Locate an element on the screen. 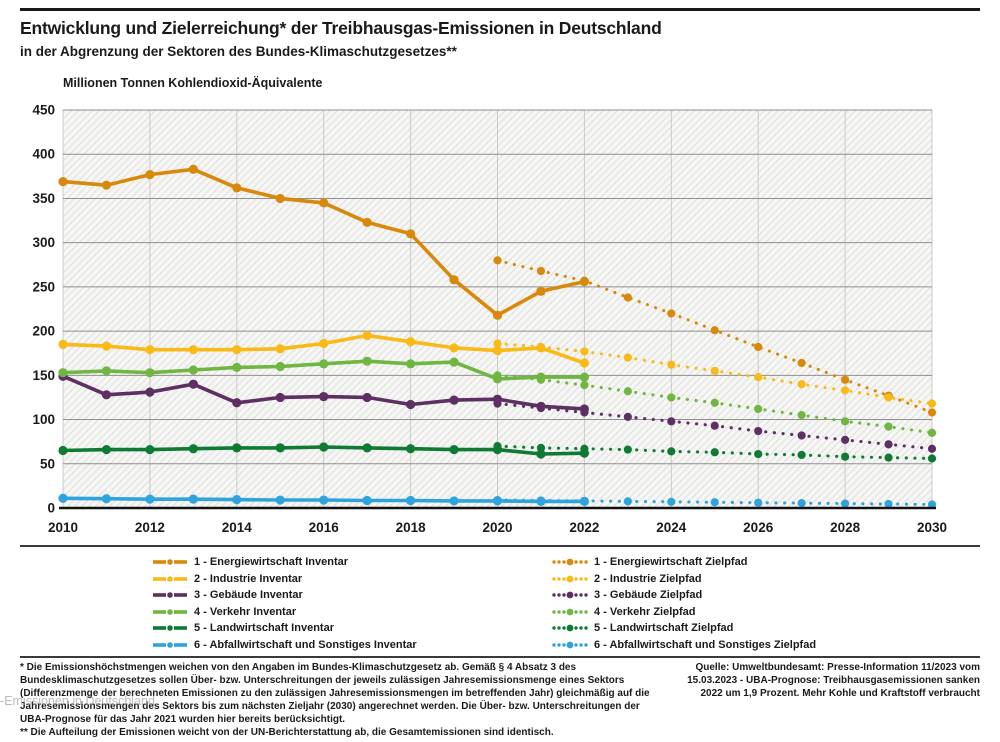 This screenshot has width=1000, height=742. x-tick-label: 2020 is located at coordinates (497, 527).